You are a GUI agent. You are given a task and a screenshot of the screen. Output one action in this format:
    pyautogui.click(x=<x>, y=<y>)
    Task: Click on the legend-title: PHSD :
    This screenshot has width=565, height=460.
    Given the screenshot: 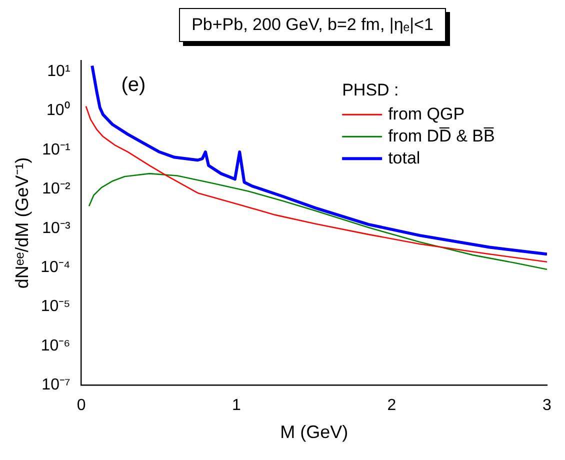 What is the action you would take?
    pyautogui.click(x=370, y=90)
    